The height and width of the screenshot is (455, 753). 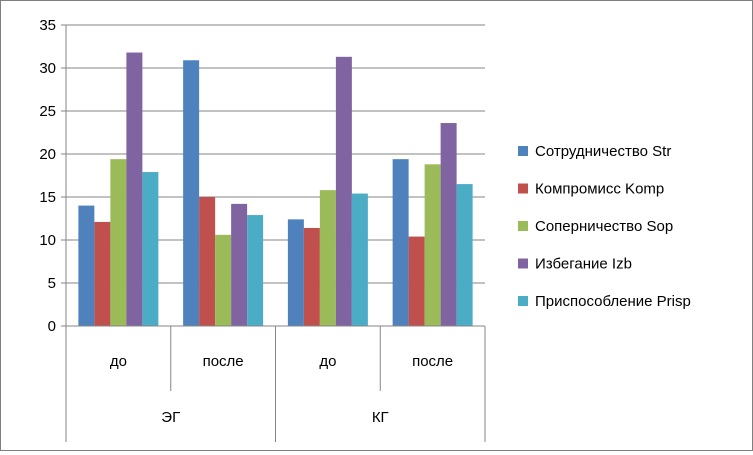 I want to click on y-tick-label: 25, so click(x=47, y=111).